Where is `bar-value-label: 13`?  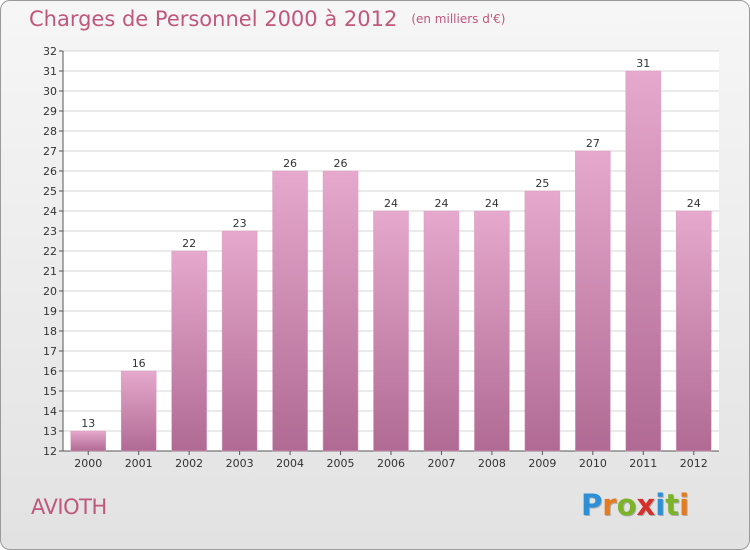
bar-value-label: 13 is located at coordinates (88, 423).